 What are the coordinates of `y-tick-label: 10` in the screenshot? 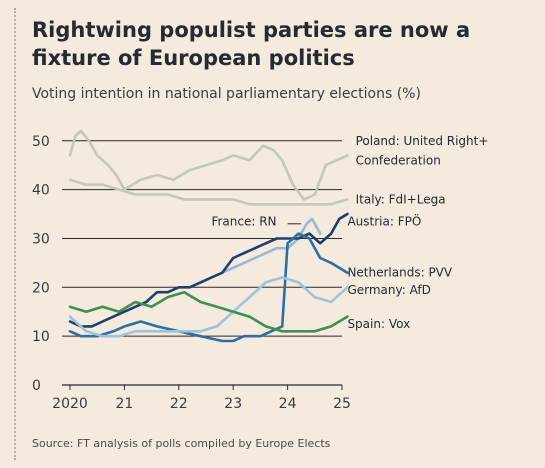 It's located at (41, 337).